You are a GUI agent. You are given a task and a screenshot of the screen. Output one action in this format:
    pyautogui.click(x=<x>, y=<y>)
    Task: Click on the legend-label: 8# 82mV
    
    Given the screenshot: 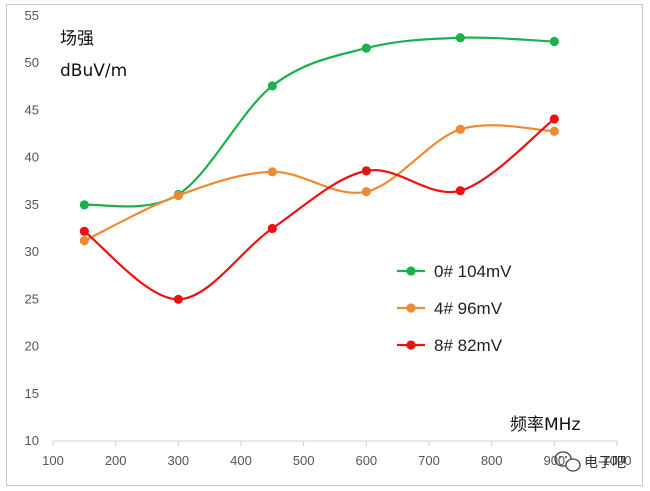 What is the action you would take?
    pyautogui.click(x=468, y=345)
    